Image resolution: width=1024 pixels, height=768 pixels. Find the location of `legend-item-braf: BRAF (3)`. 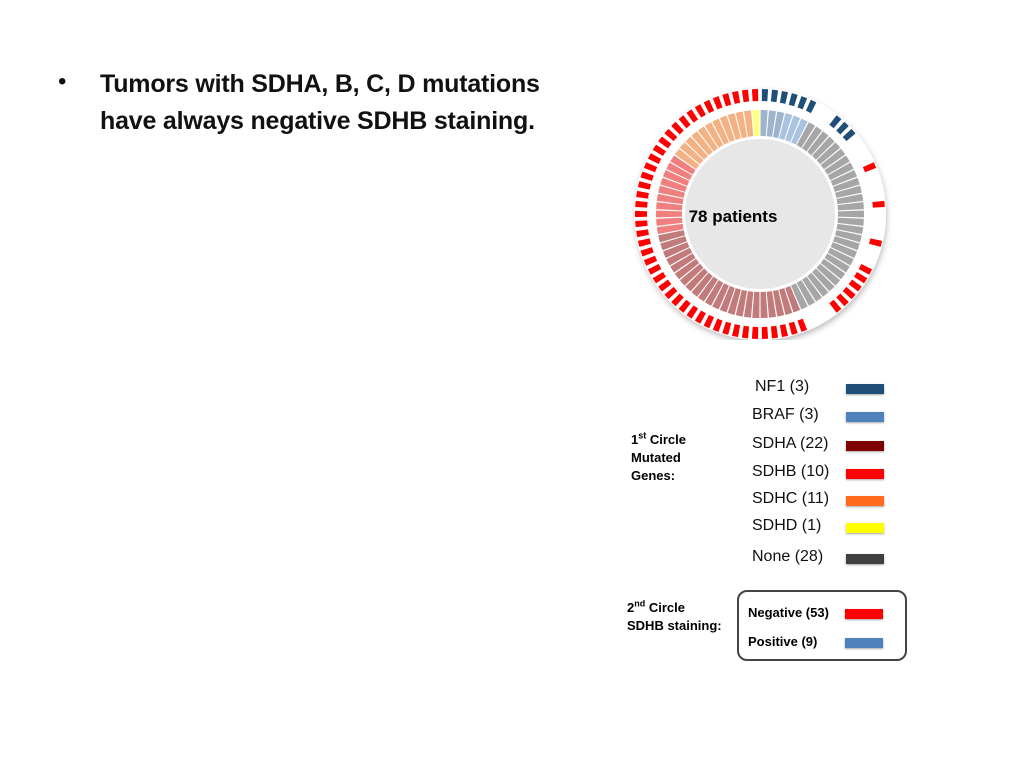

legend-item-braf: BRAF (3) is located at coordinates (822, 417).